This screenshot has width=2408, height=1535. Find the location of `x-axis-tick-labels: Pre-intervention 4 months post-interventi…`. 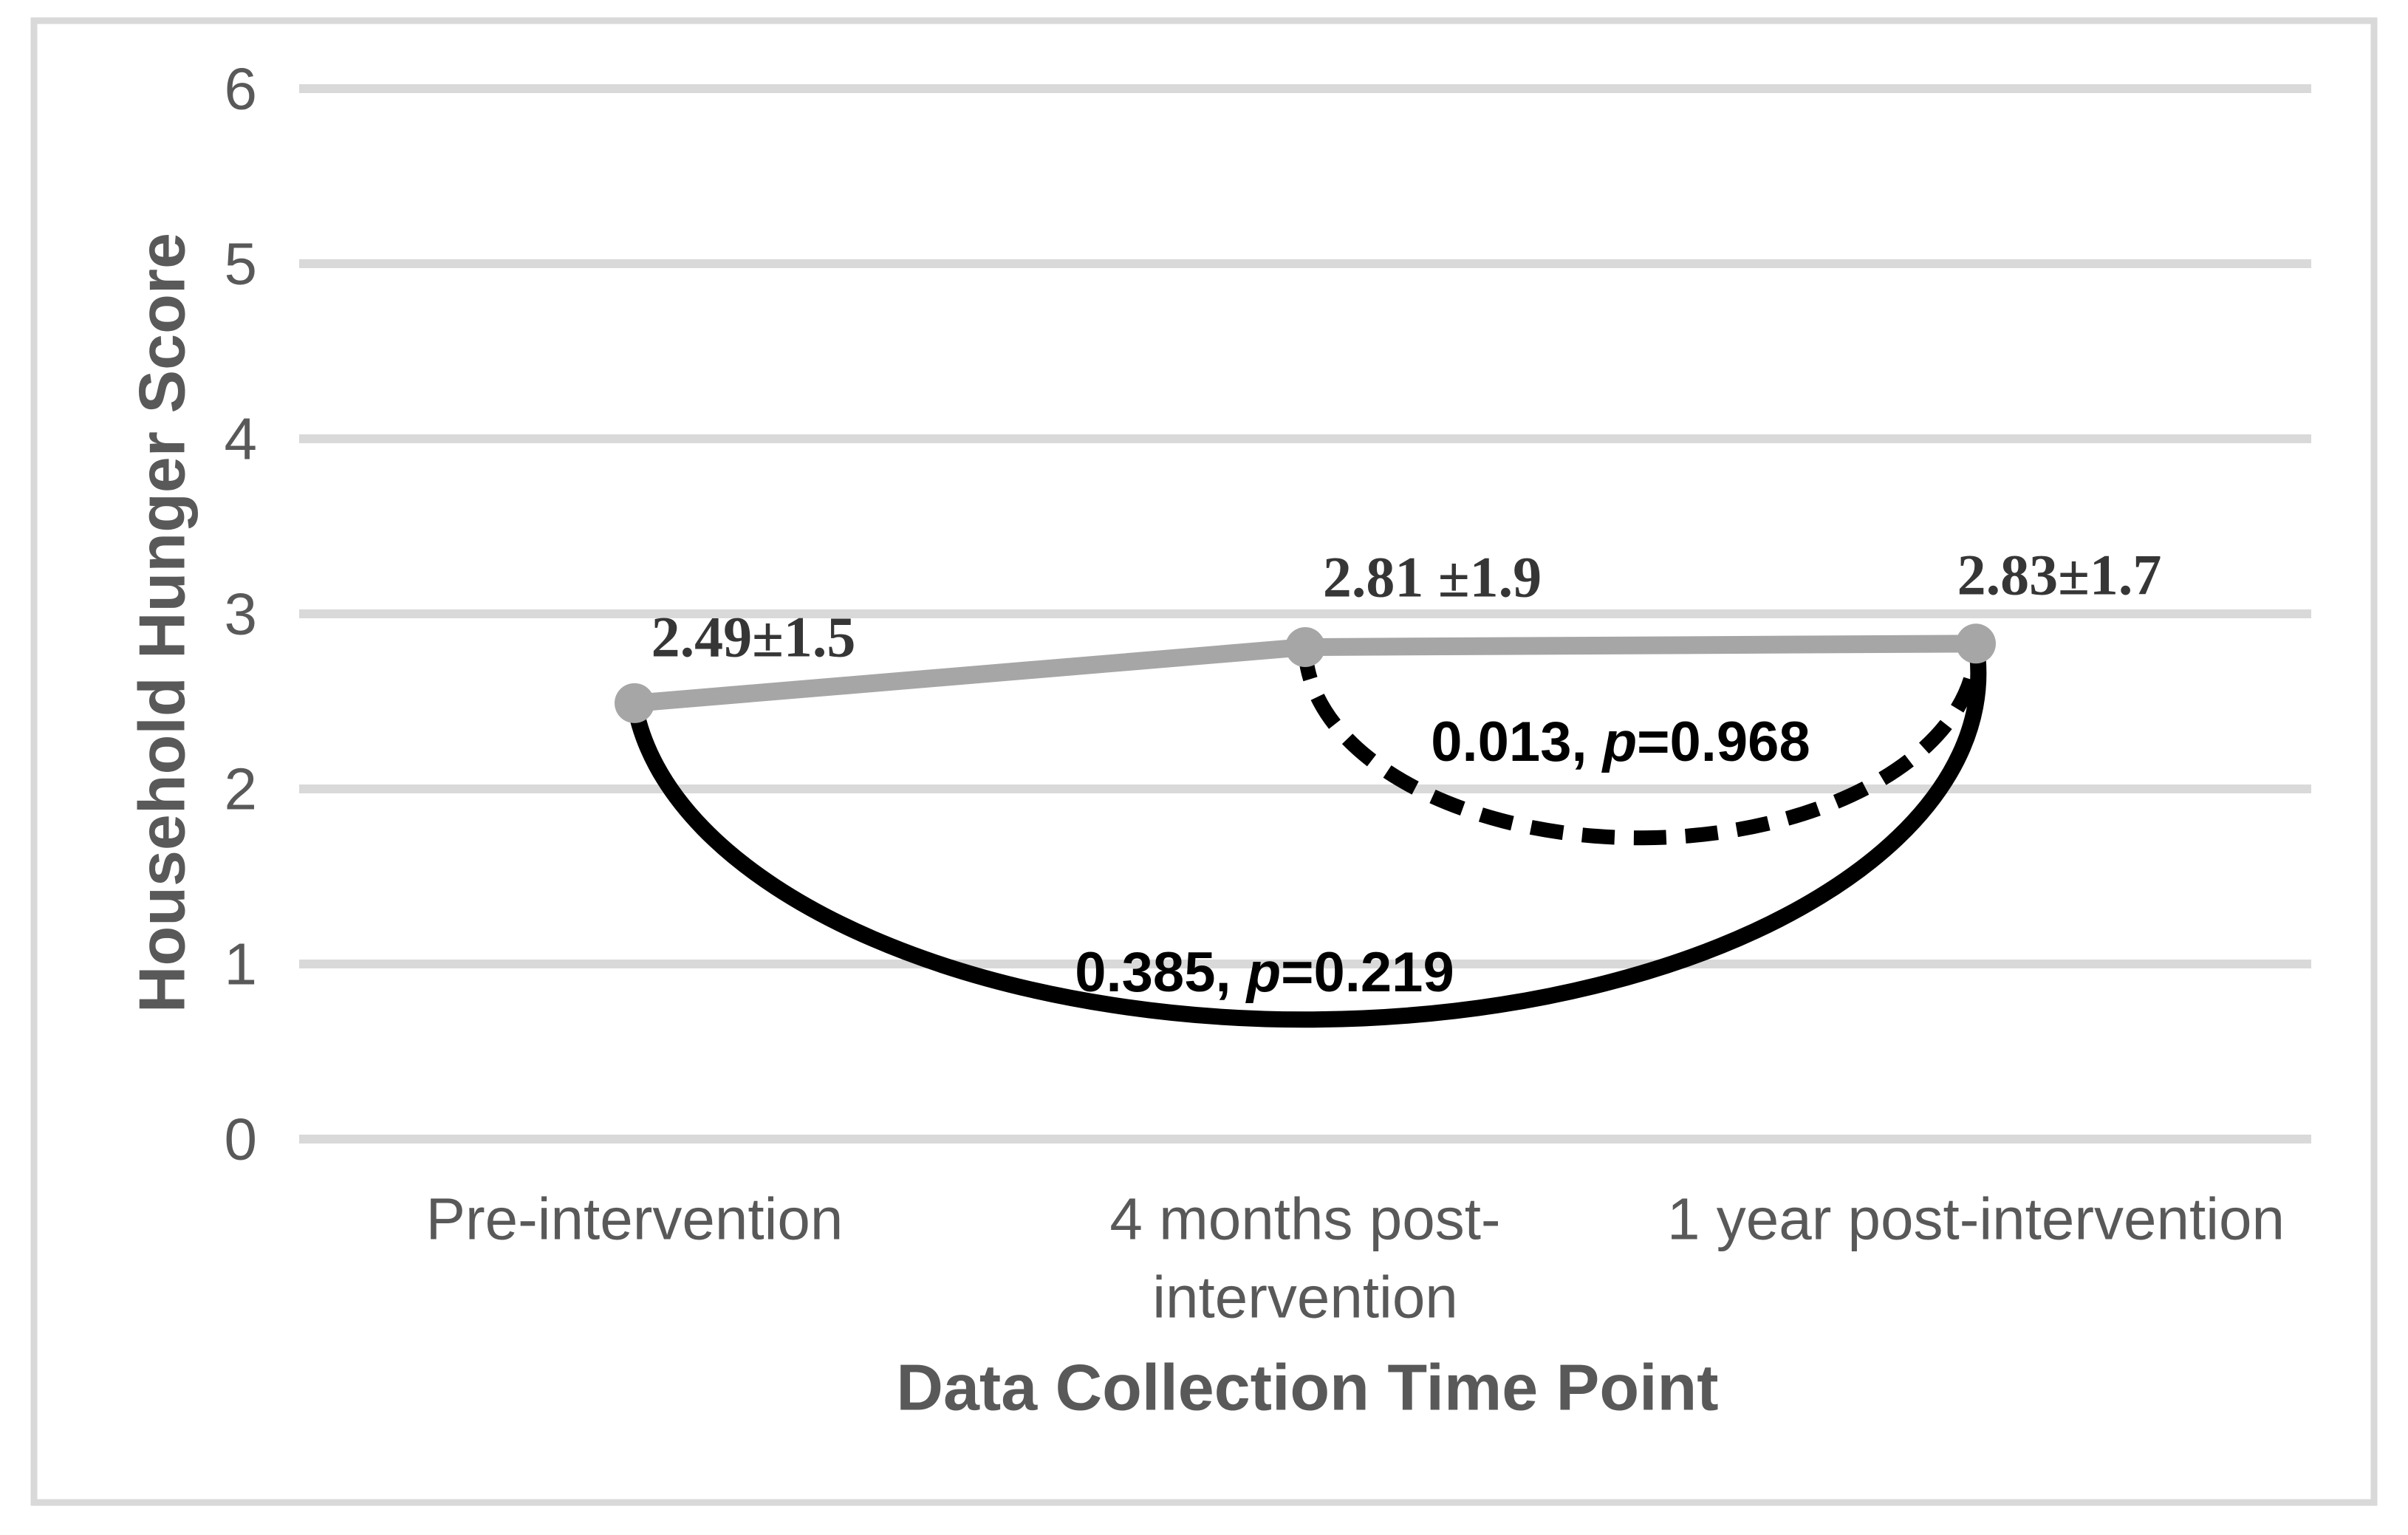

x-axis-tick-labels: Pre-intervention 4 months post-interventi… is located at coordinates (1355, 1258).